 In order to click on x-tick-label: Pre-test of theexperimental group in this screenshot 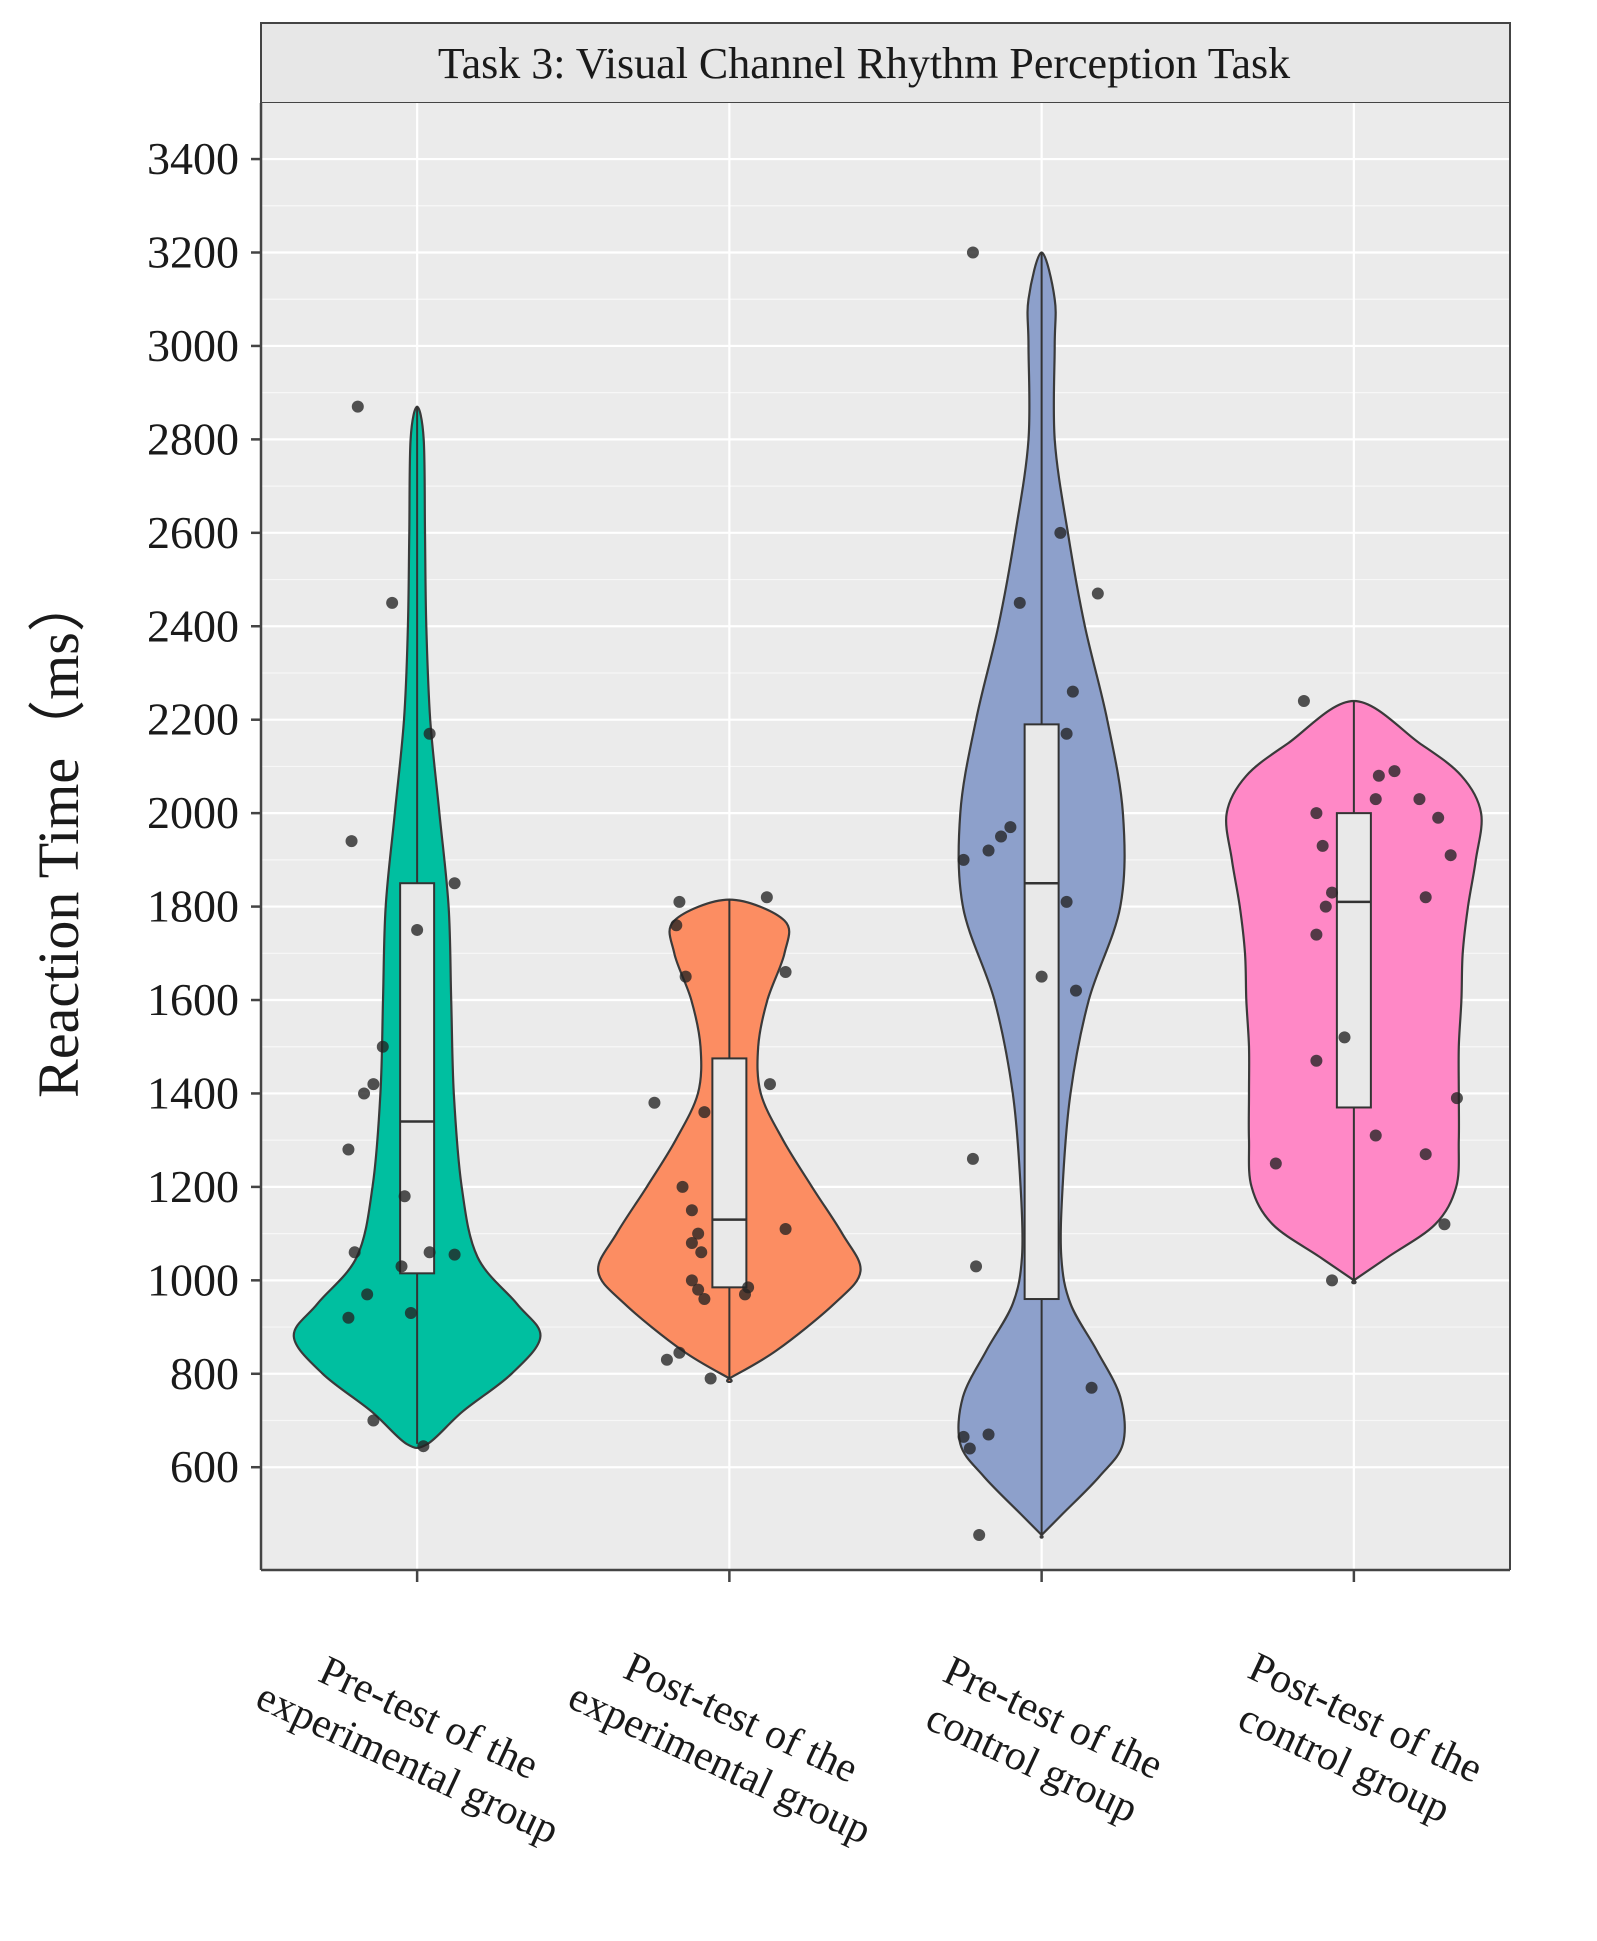, I will do `click(418, 1741)`.